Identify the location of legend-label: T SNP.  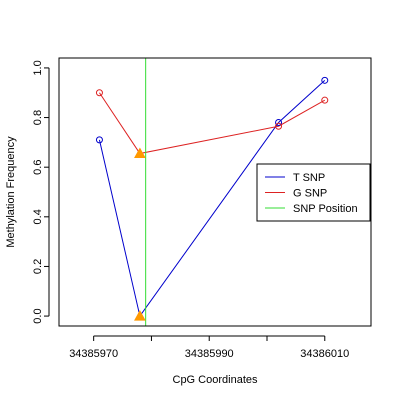
(309, 178).